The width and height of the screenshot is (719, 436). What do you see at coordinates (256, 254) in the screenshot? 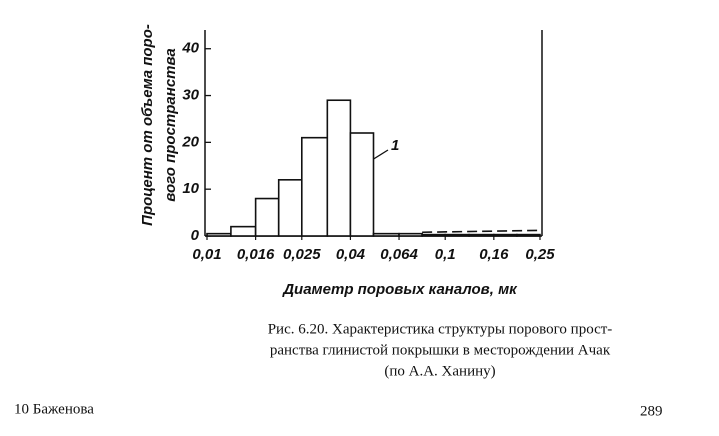
I see `x-tick-label: 0,016` at bounding box center [256, 254].